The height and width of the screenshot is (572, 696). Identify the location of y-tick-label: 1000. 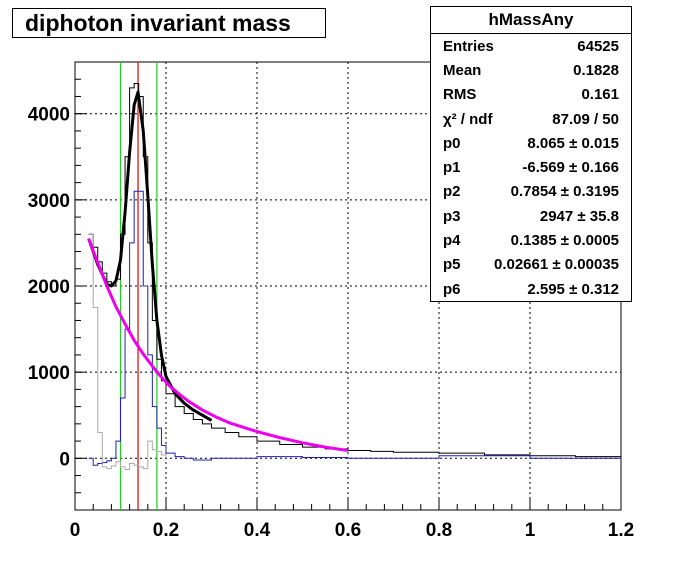
(49, 373).